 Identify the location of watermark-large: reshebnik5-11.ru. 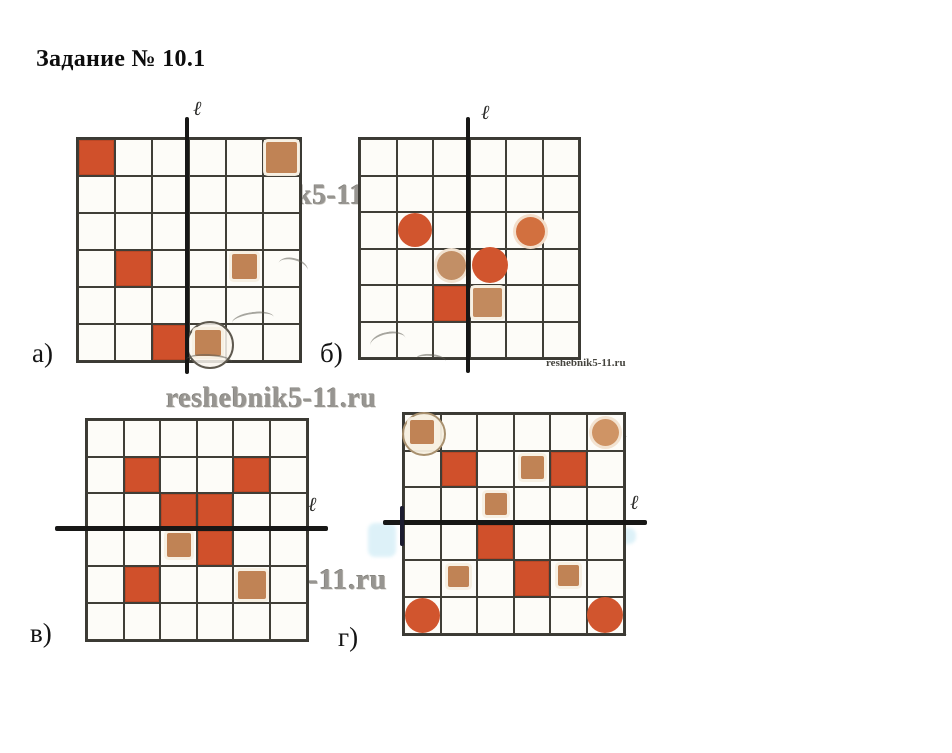
(271, 398).